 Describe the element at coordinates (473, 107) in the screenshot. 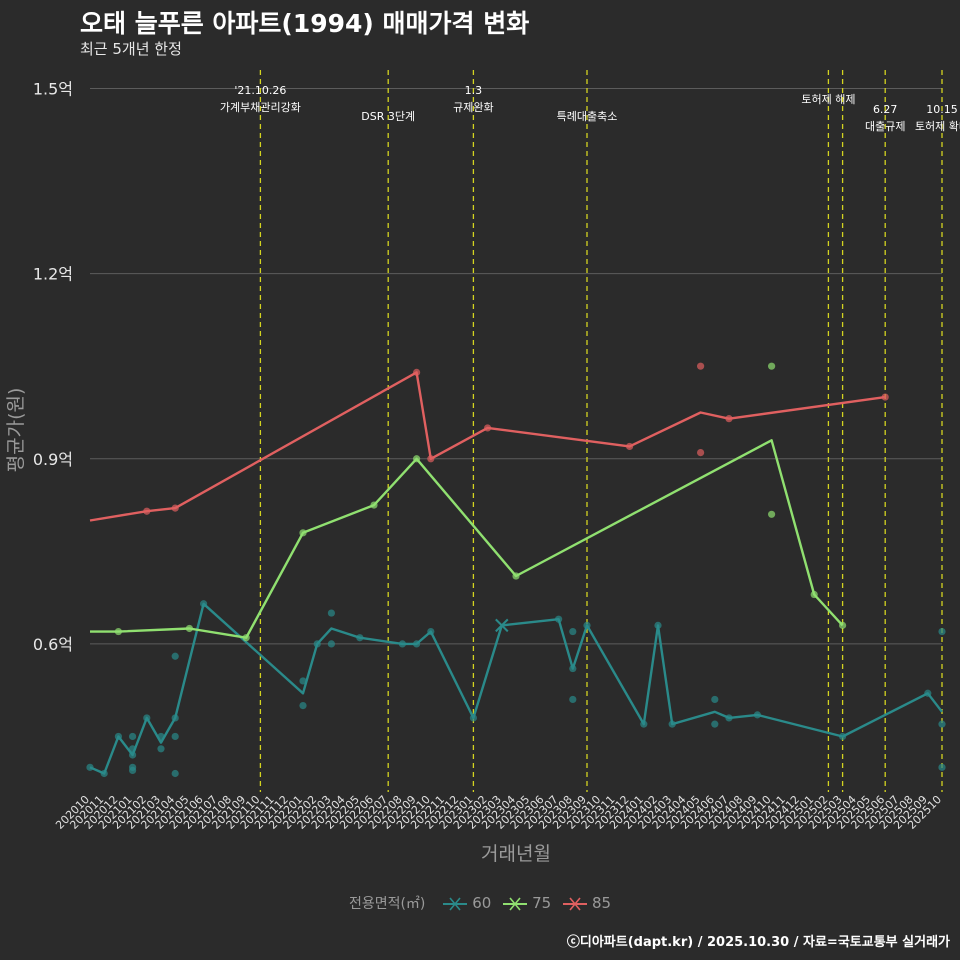

I see `event-annotation: 규제완화` at that location.